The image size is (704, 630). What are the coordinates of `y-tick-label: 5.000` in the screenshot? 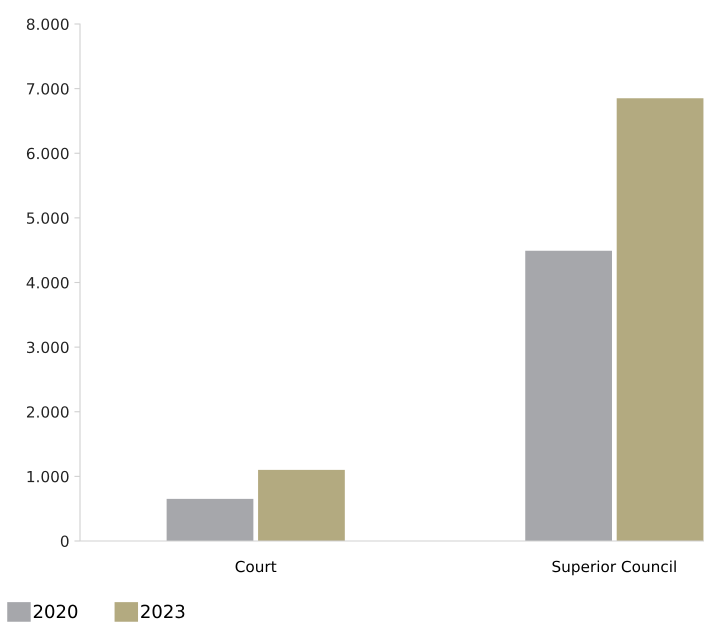 It's located at (48, 218).